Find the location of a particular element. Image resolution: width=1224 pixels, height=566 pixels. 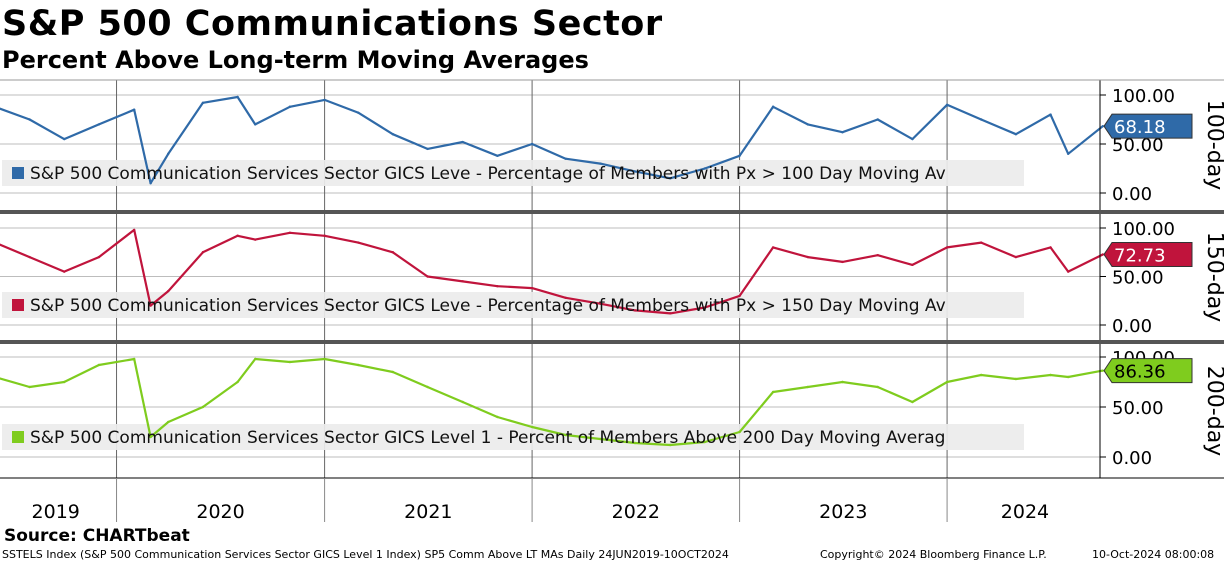

x-tick-label: 2021 is located at coordinates (428, 512).